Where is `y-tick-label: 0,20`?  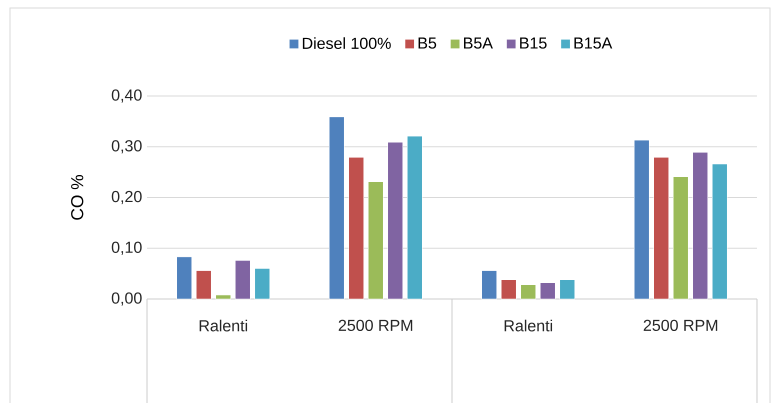 y-tick-label: 0,20 is located at coordinates (127, 197).